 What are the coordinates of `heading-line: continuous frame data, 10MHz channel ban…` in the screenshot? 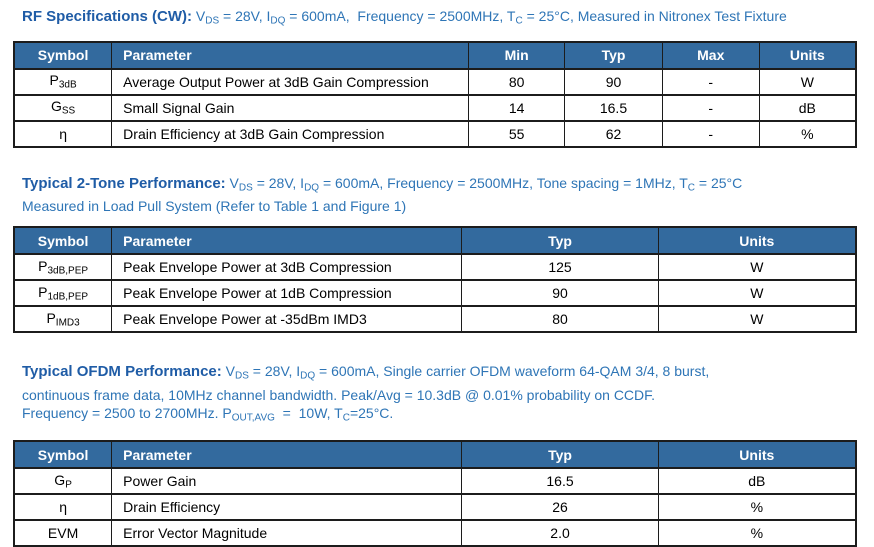 It's located at (448, 395).